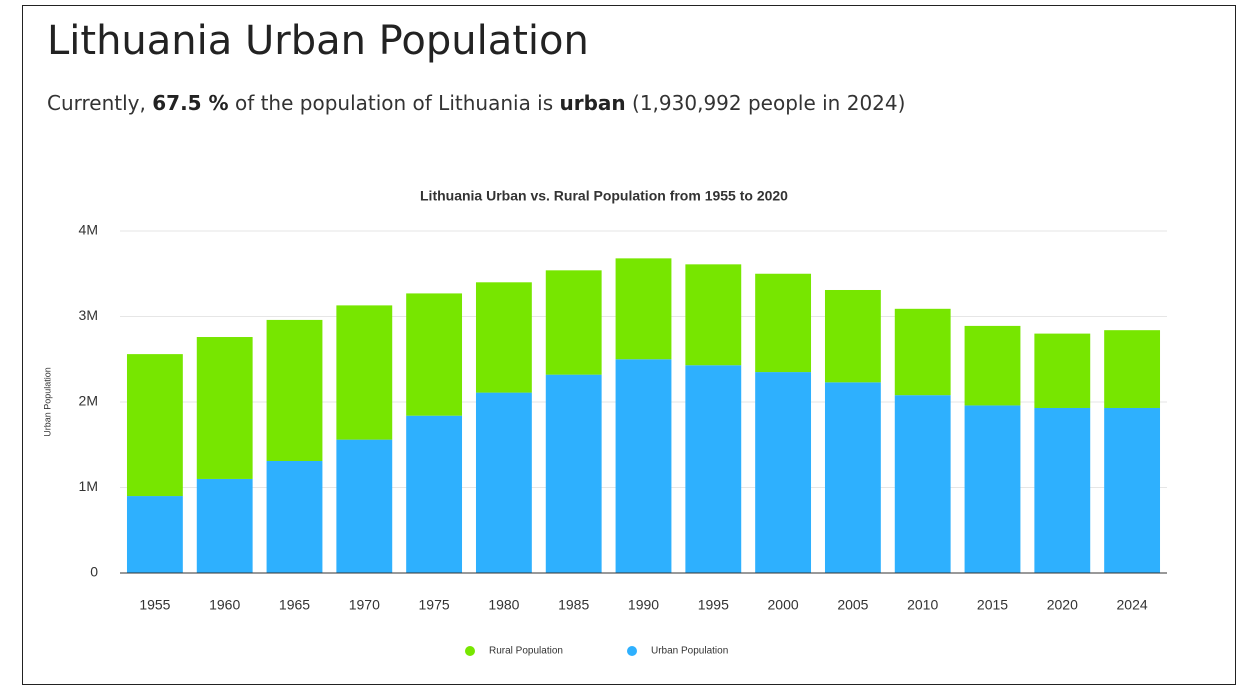 Image resolution: width=1245 pixels, height=685 pixels. I want to click on legend-label: Rural Population, so click(526, 651).